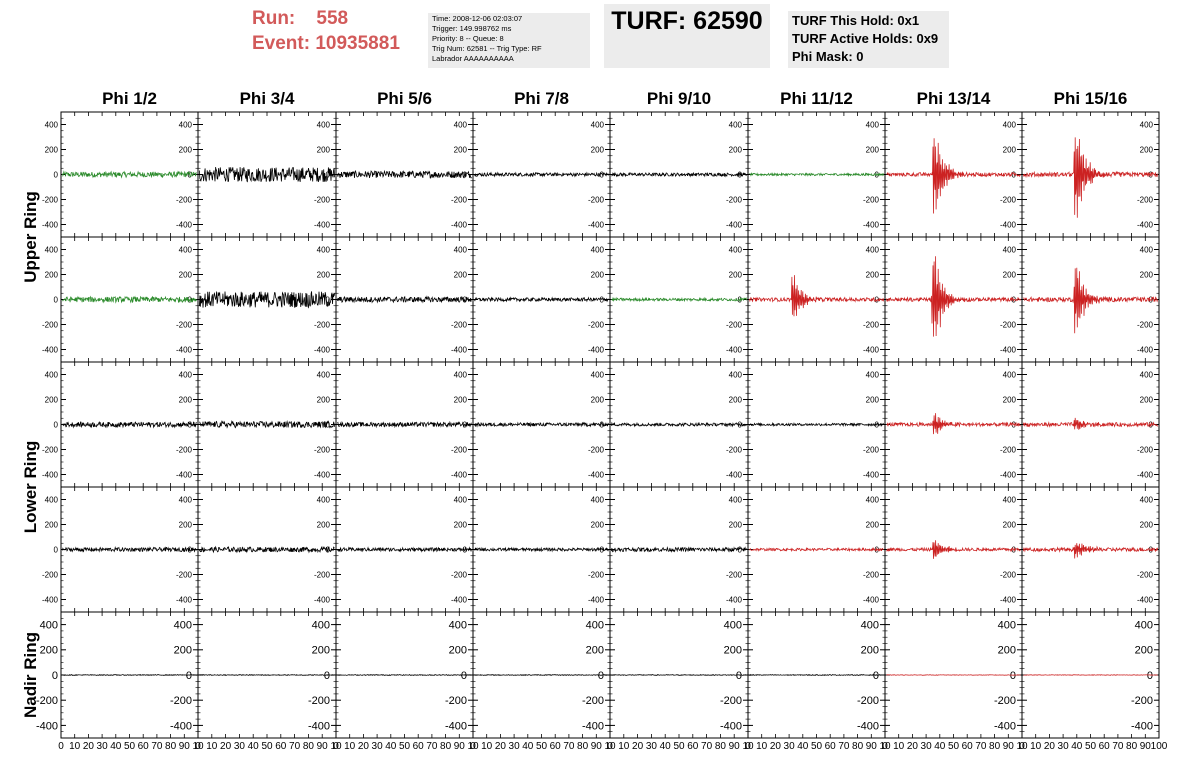 The width and height of the screenshot is (1196, 772). Describe the element at coordinates (954, 98) in the screenshot. I see `column-header: Phi 13/14` at that location.